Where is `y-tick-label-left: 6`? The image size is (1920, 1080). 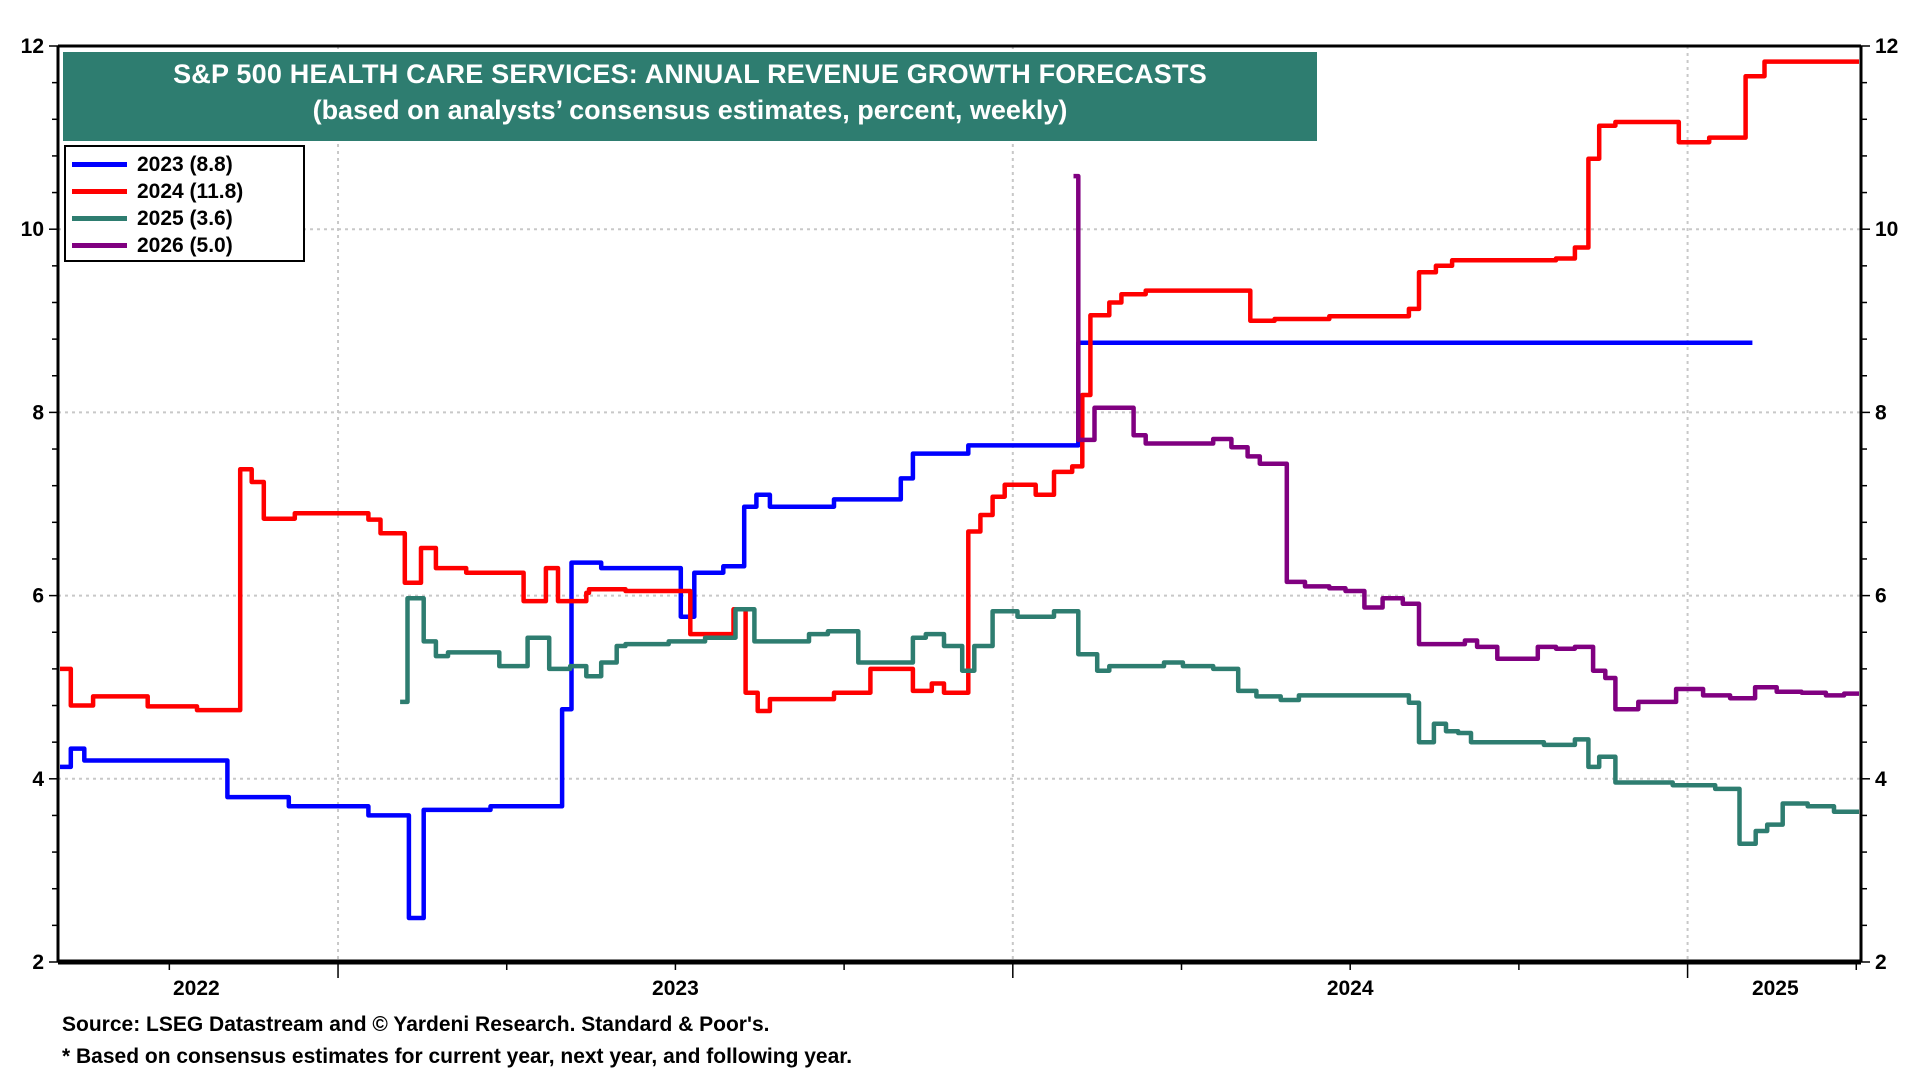
y-tick-label-left: 6 is located at coordinates (38, 596).